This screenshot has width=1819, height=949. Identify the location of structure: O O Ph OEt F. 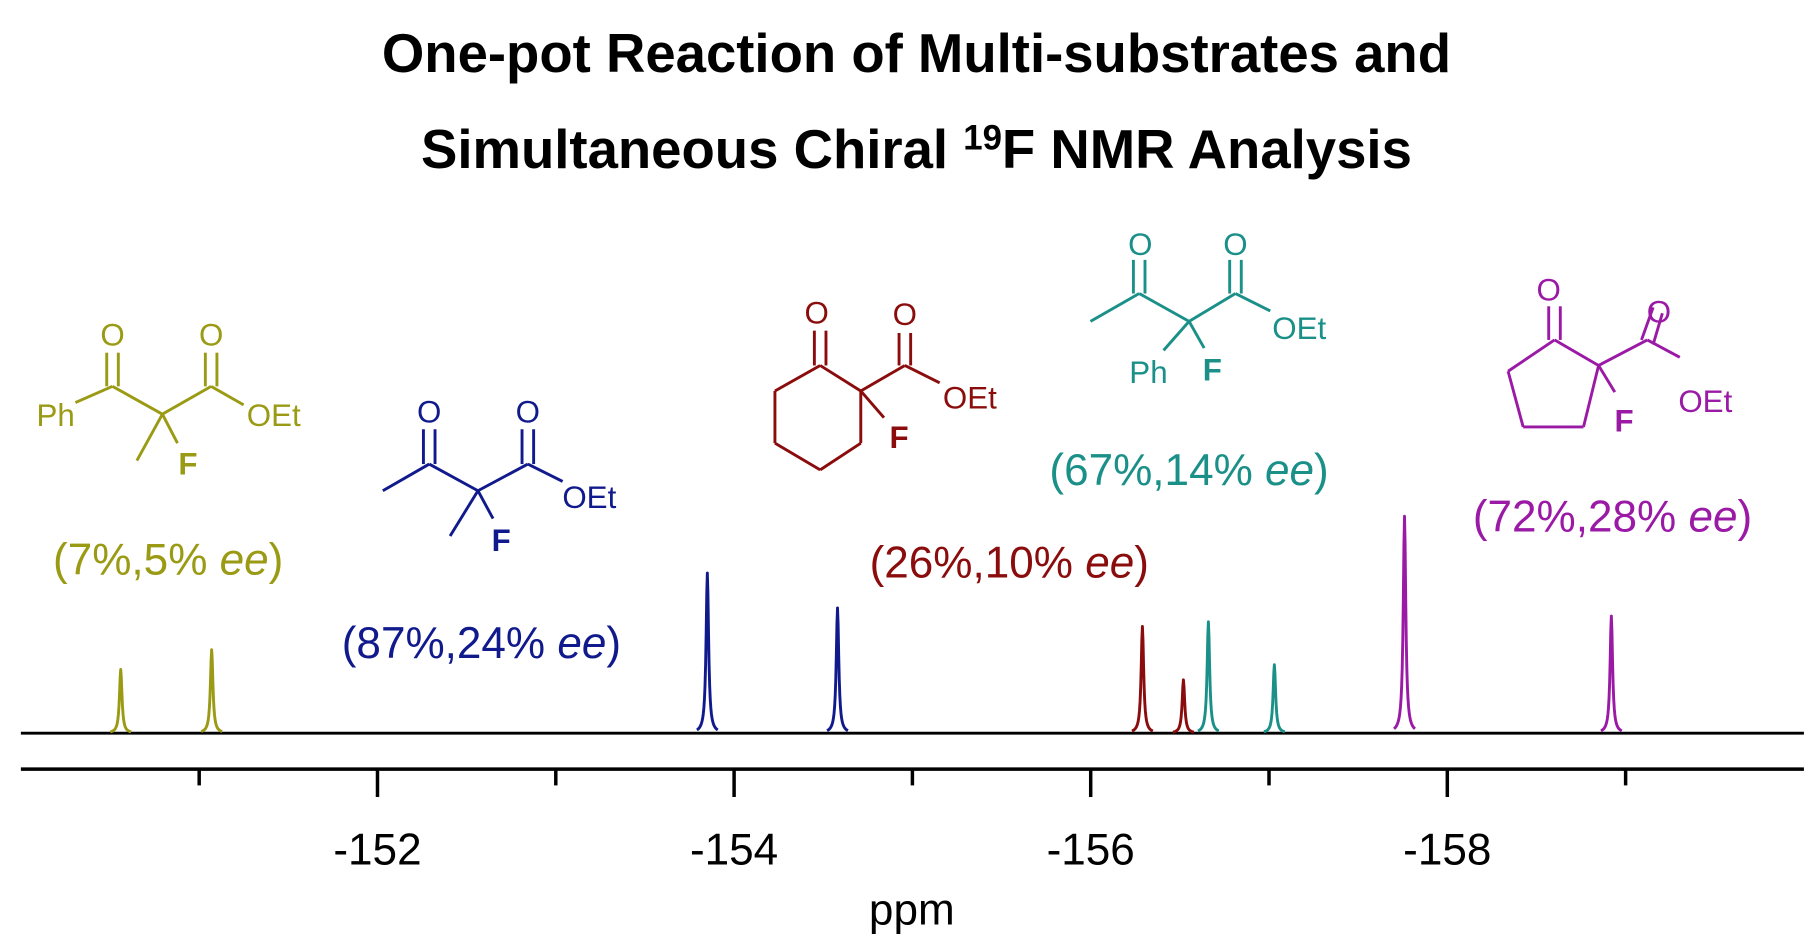
(169, 400).